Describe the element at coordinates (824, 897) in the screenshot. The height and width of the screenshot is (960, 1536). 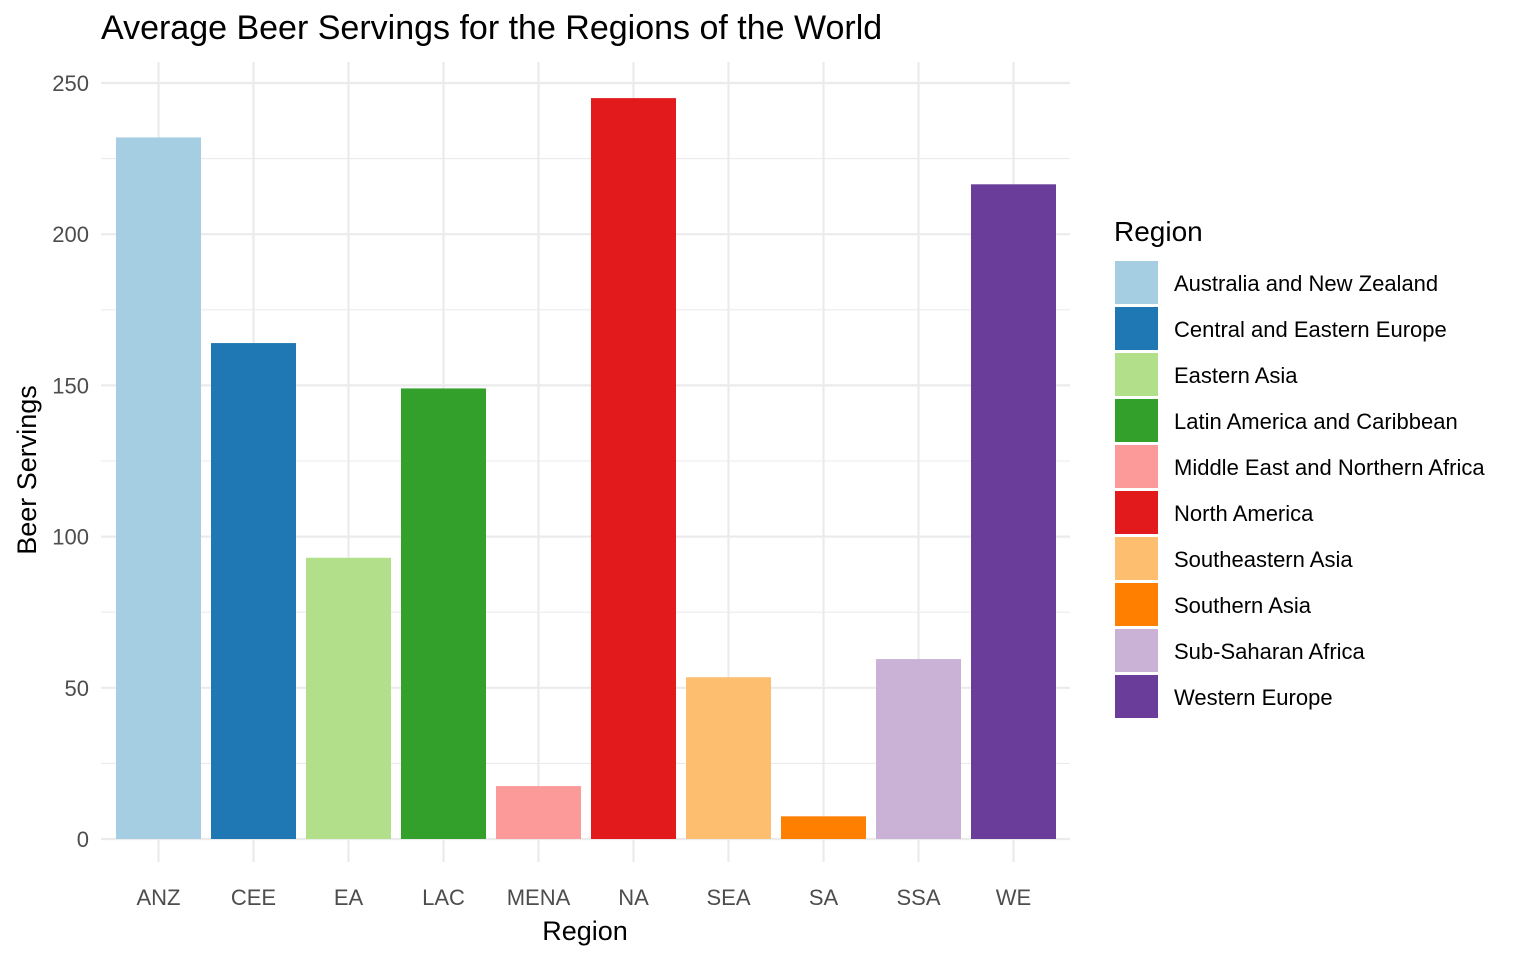
I see `x-tick-label: SA` at that location.